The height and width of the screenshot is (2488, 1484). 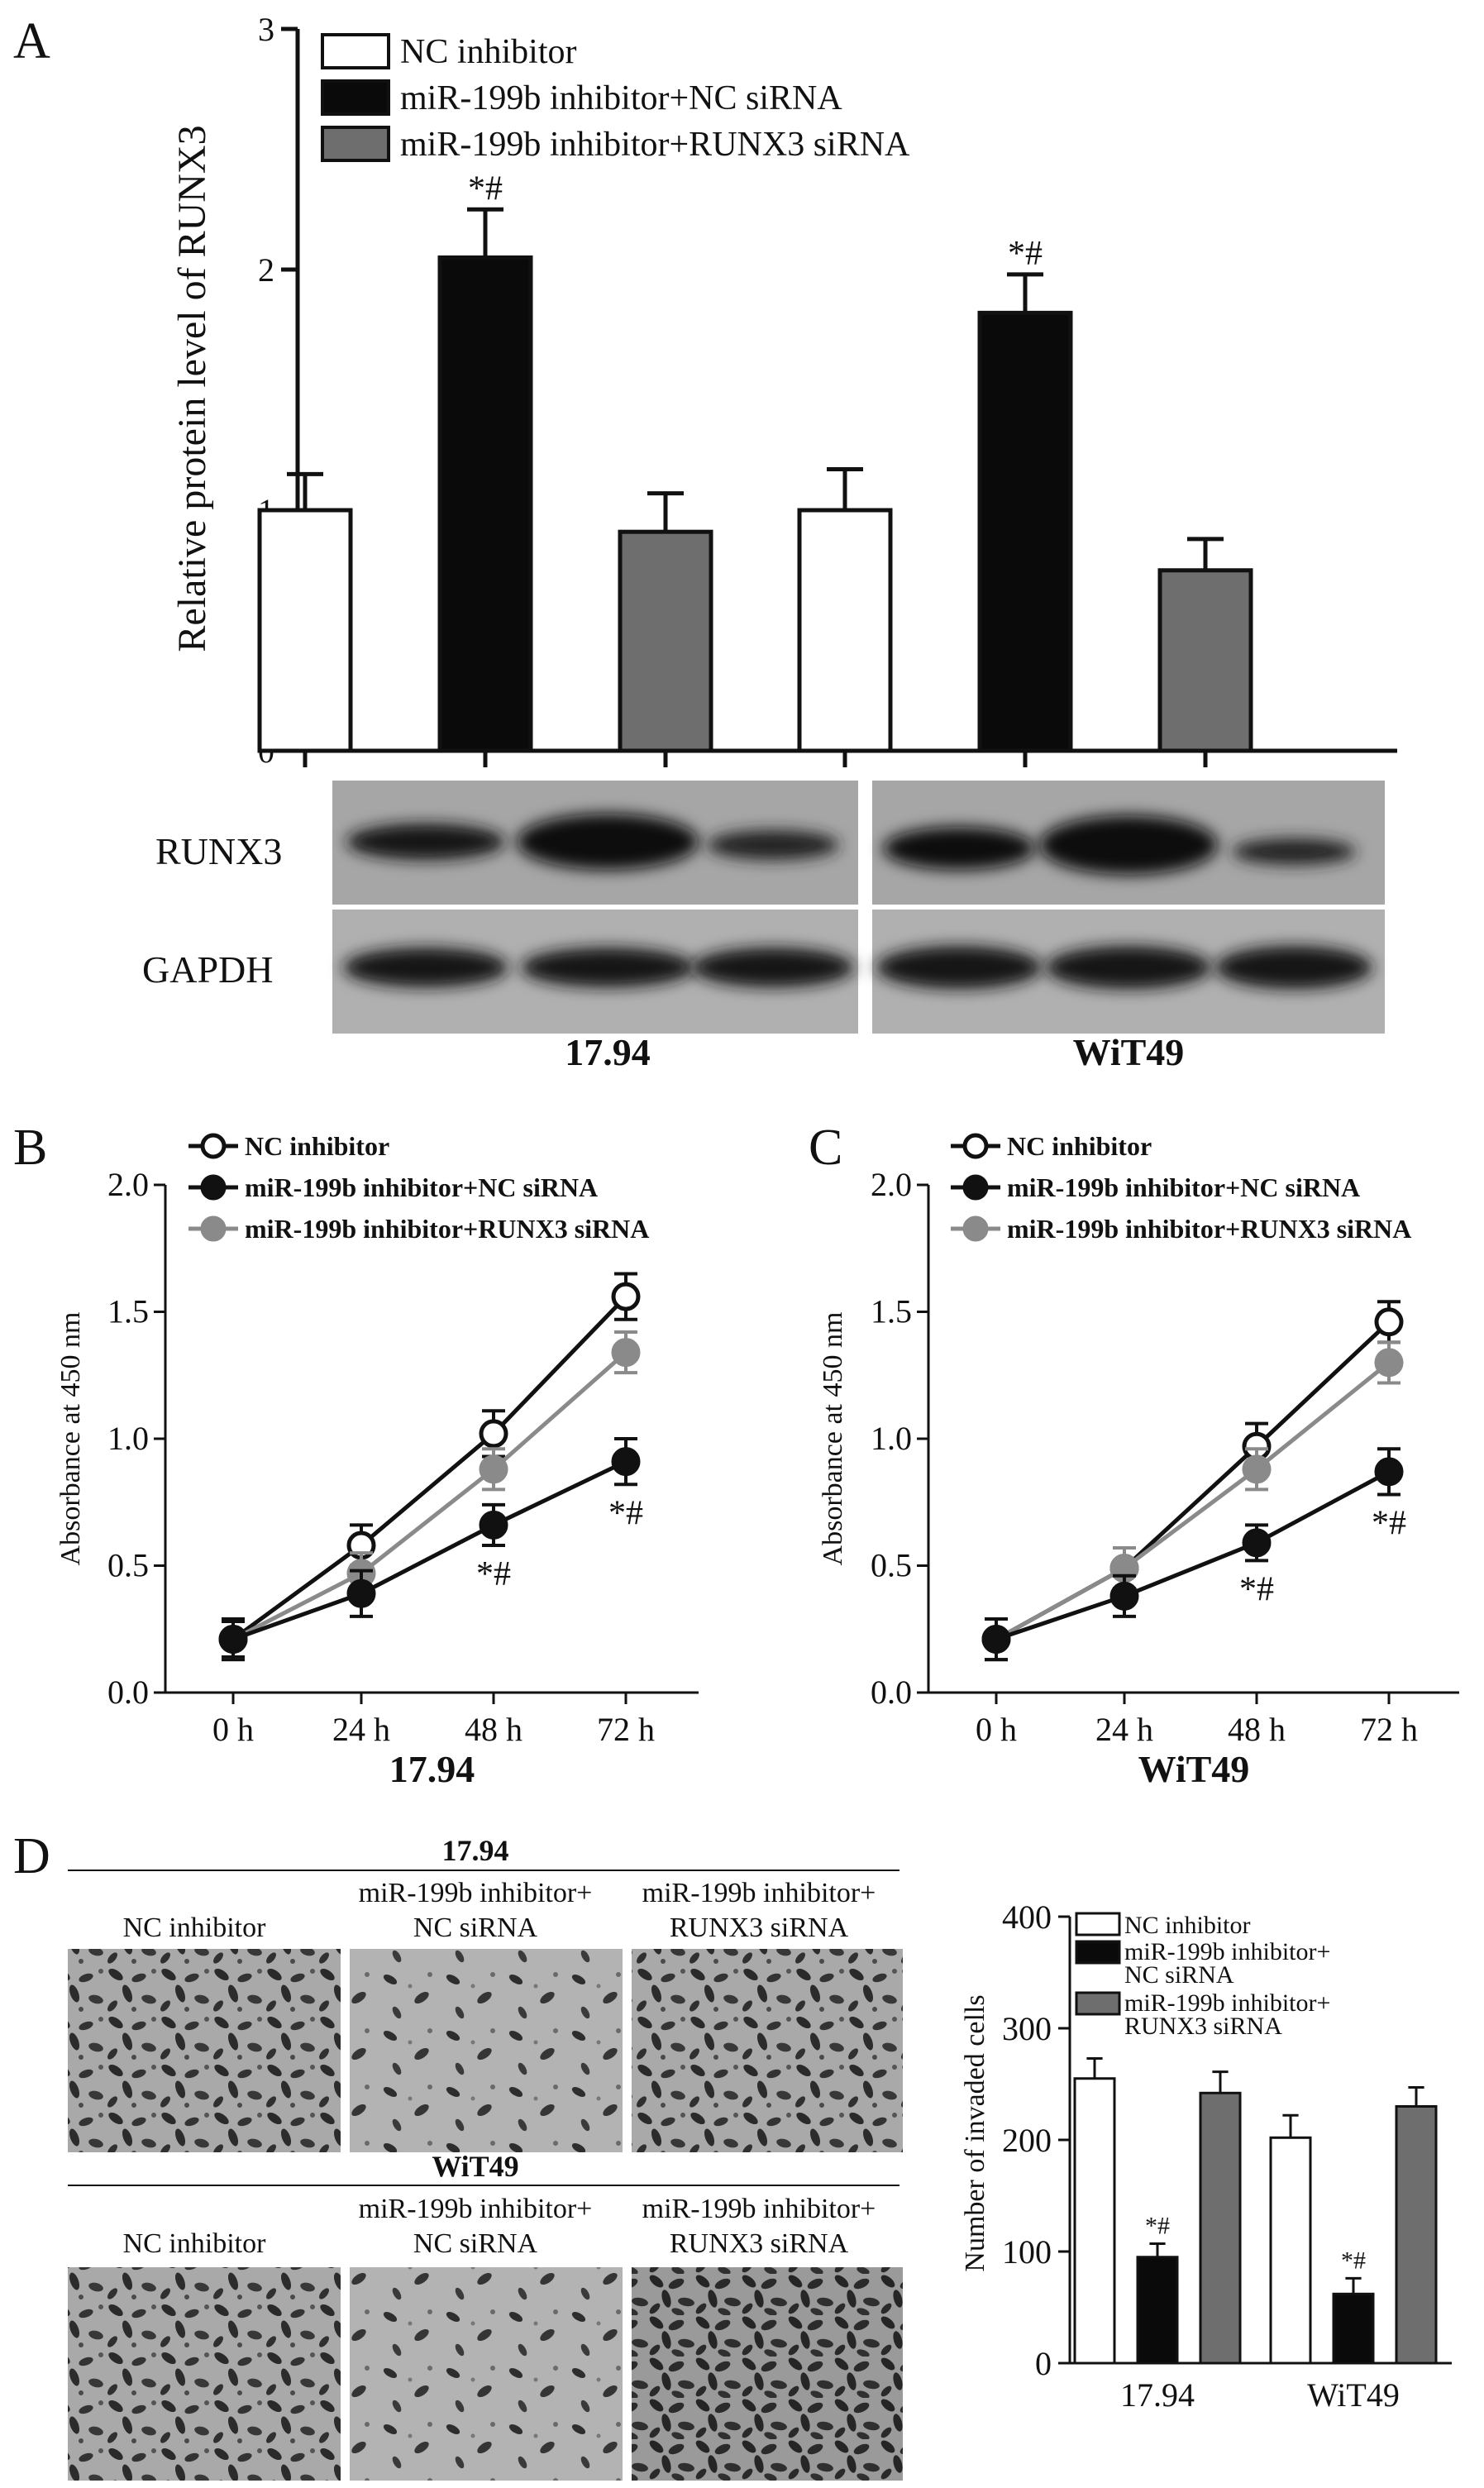 I want to click on panel-c-label: C, so click(x=826, y=1148).